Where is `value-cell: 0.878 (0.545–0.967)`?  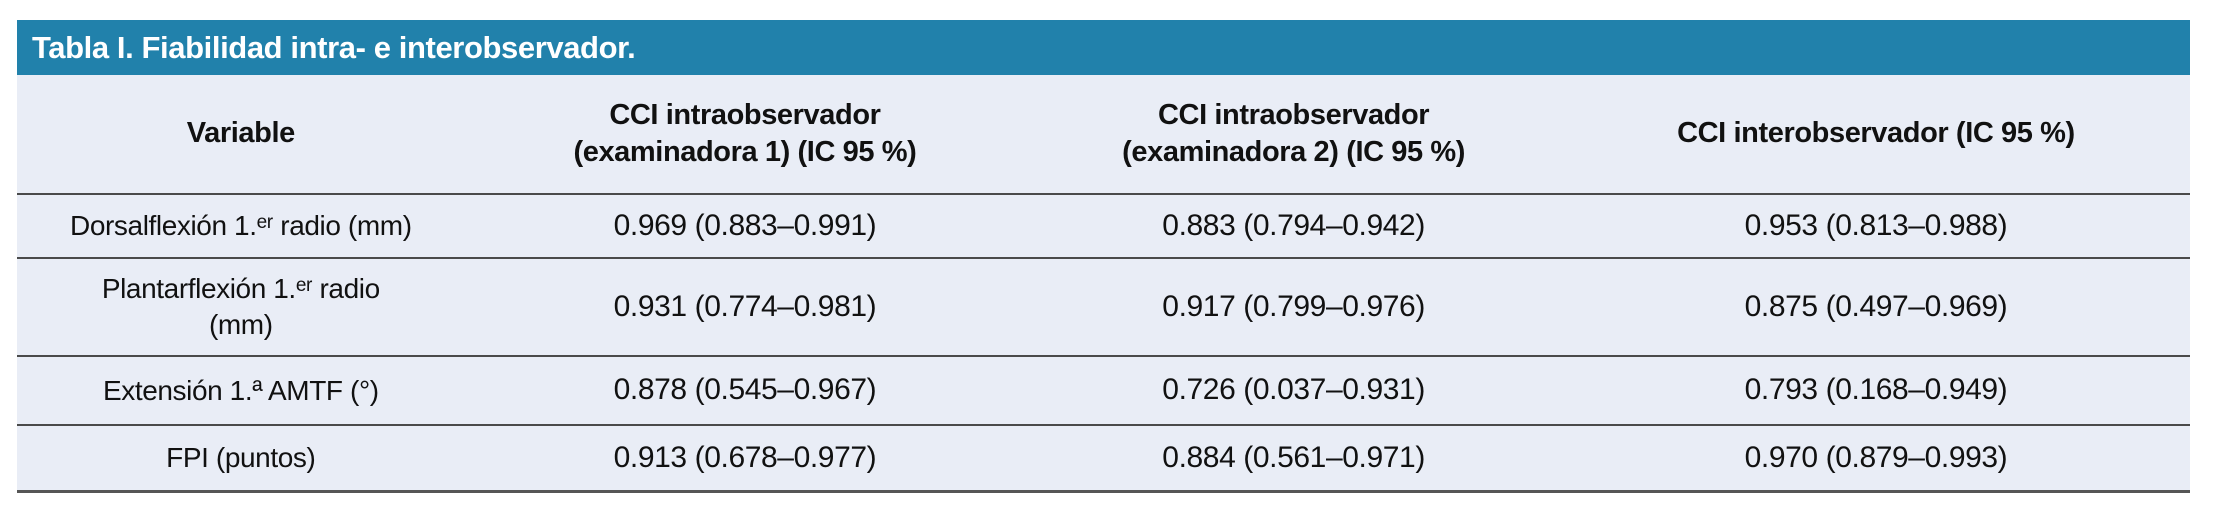 value-cell: 0.878 (0.545–0.967) is located at coordinates (745, 389).